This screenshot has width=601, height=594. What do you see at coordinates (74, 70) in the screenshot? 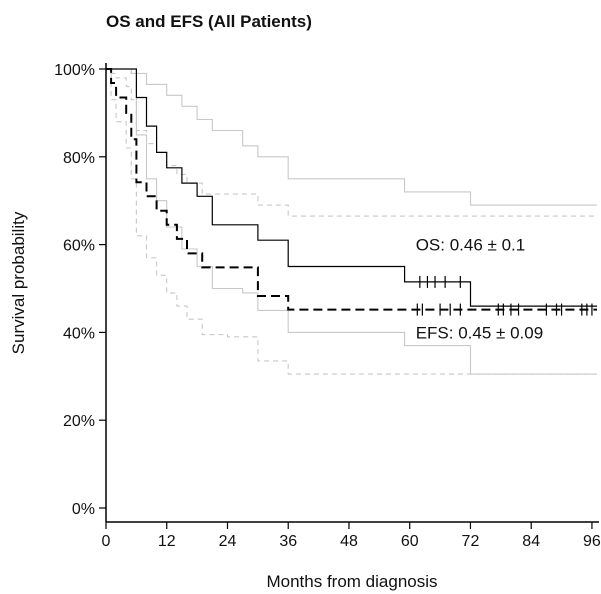
I see `y-tick-label-5: 100%` at bounding box center [74, 70].